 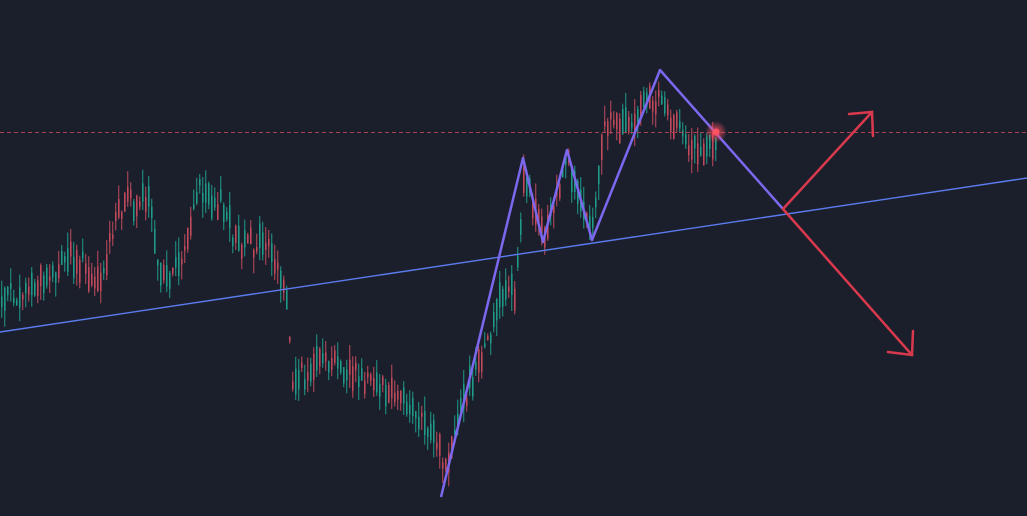 What do you see at coordinates (716, 132) in the screenshot?
I see `price-dot` at bounding box center [716, 132].